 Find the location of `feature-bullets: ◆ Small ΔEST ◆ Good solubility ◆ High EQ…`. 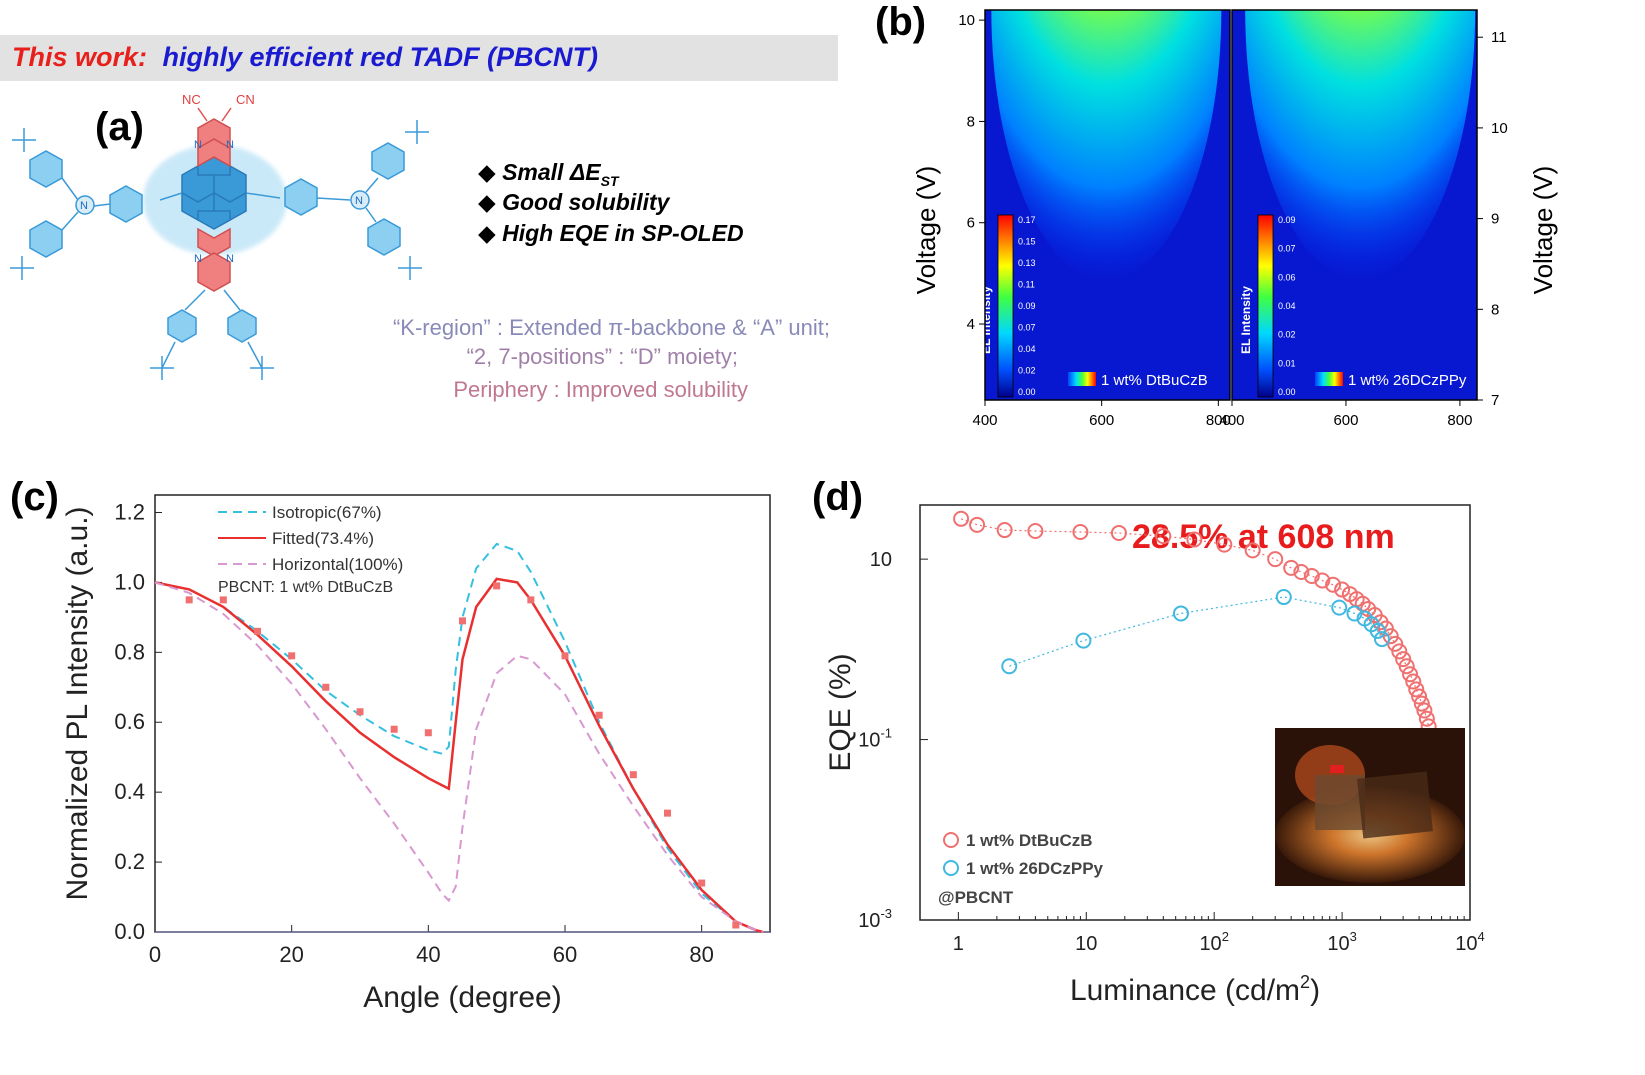

feature-bullets: ◆ Small ΔEST ◆ Good solubility ◆ High EQ… is located at coordinates (611, 202).